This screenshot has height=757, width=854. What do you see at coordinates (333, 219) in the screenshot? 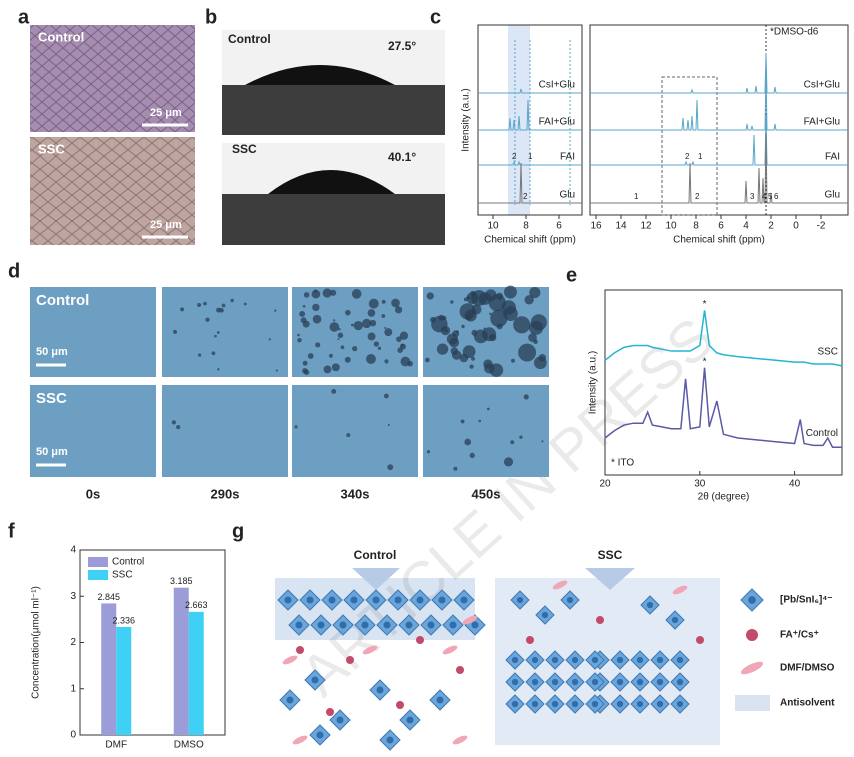
I see `substrate` at bounding box center [333, 219].